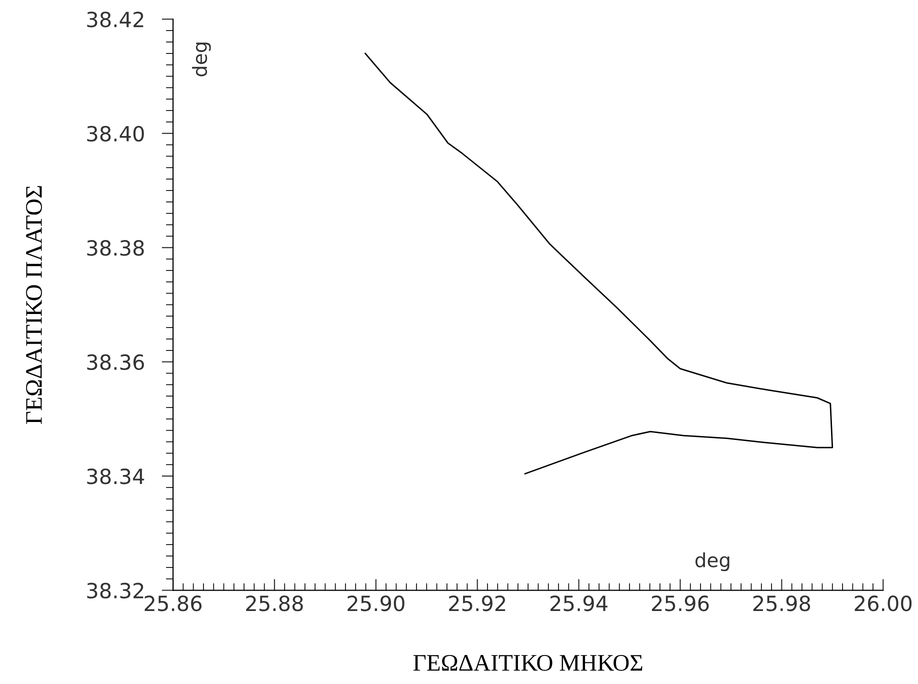 Image resolution: width=918 pixels, height=684 pixels. I want to click on x-tick-label: 25.88, so click(274, 604).